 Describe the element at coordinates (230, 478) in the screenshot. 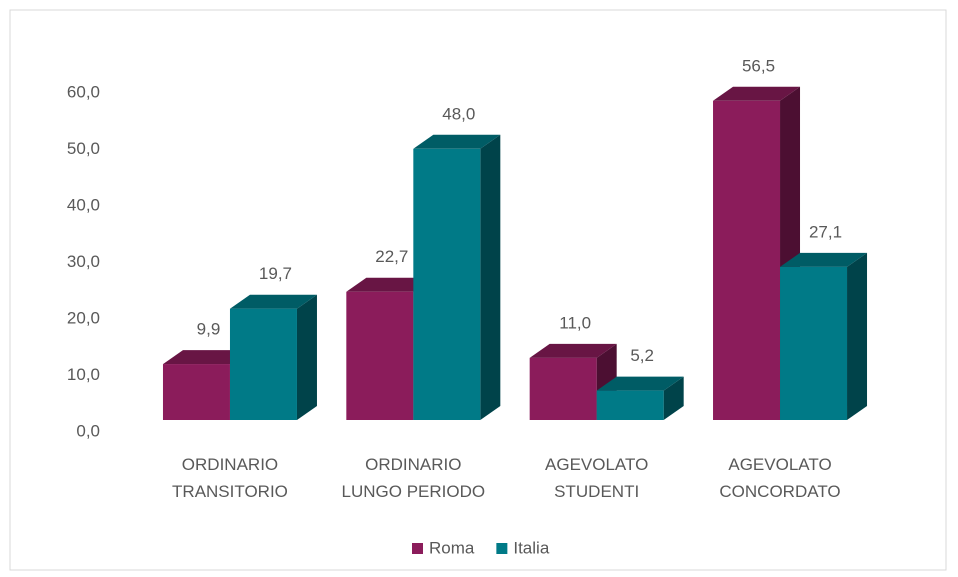

I see `x-tick-label: ORDINARIO TRANSITORIO` at that location.